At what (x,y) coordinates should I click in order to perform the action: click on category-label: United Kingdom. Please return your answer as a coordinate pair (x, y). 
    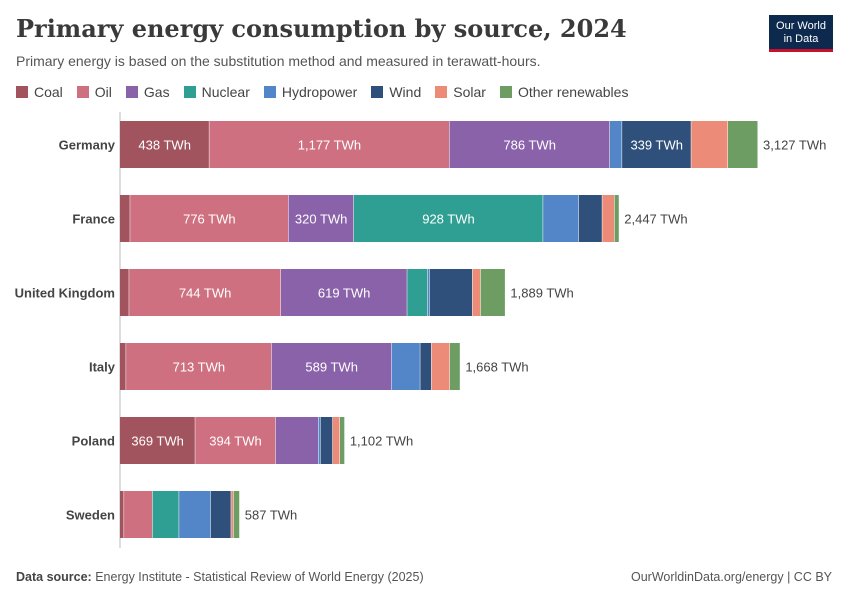
    Looking at the image, I should click on (65, 293).